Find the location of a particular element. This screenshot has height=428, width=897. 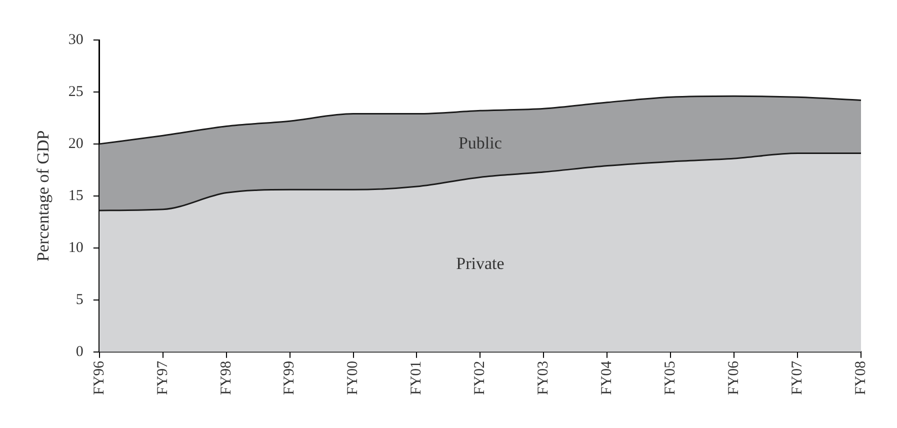

x-tick-label: FY98 is located at coordinates (226, 378).